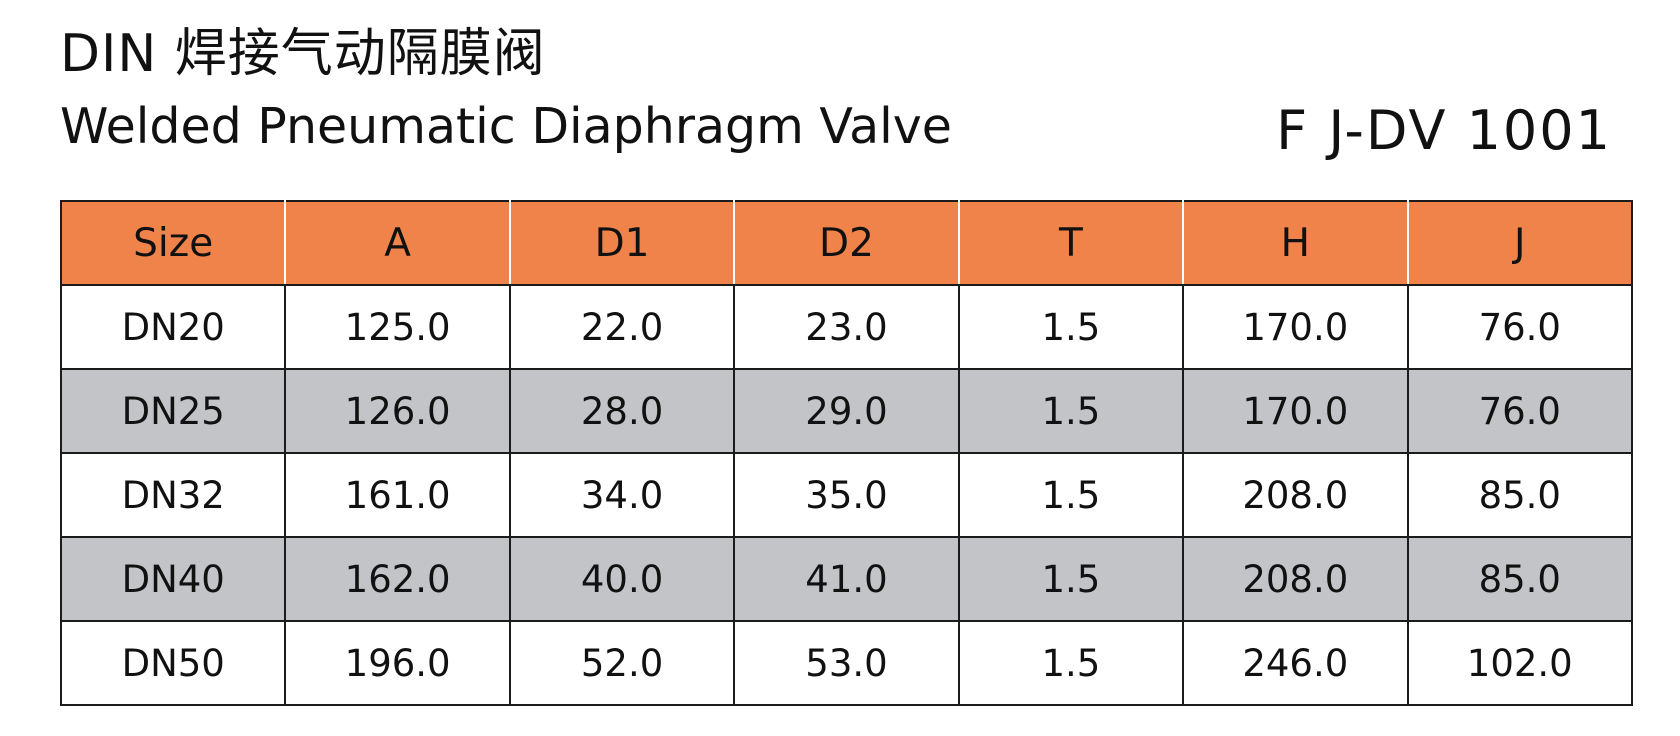 Image resolution: width=1680 pixels, height=736 pixels. What do you see at coordinates (1444, 130) in the screenshot?
I see `model-code: F J-DV 1001` at bounding box center [1444, 130].